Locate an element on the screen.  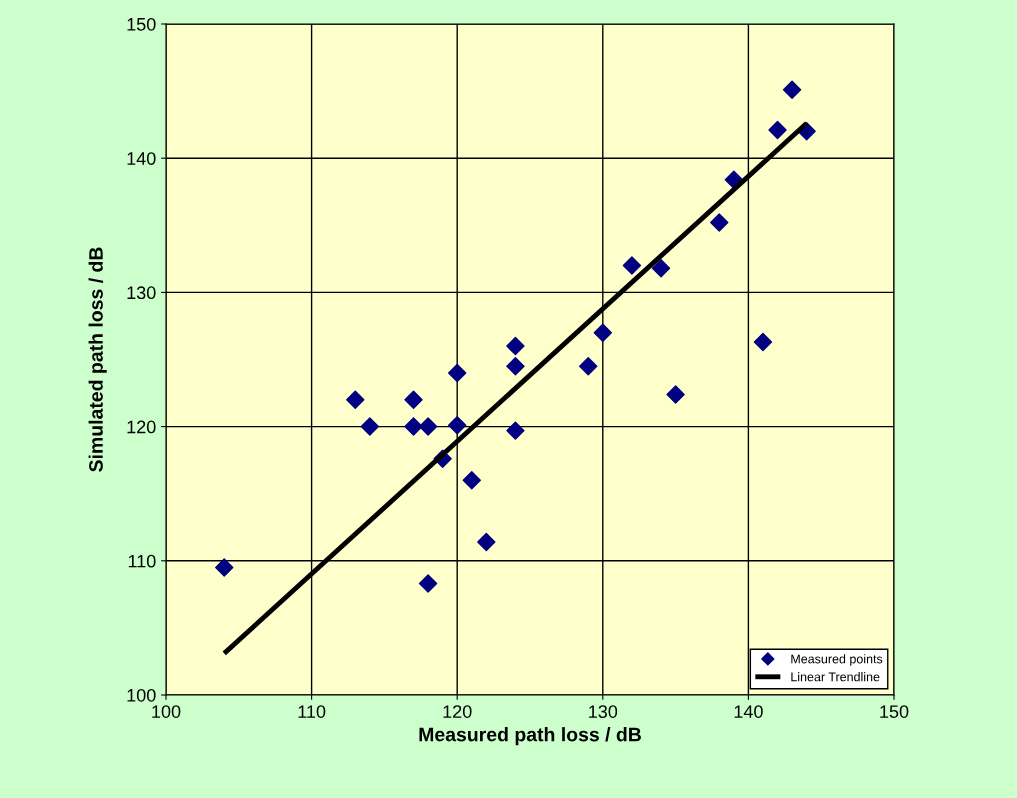
x-tick-label: 140 is located at coordinates (748, 711).